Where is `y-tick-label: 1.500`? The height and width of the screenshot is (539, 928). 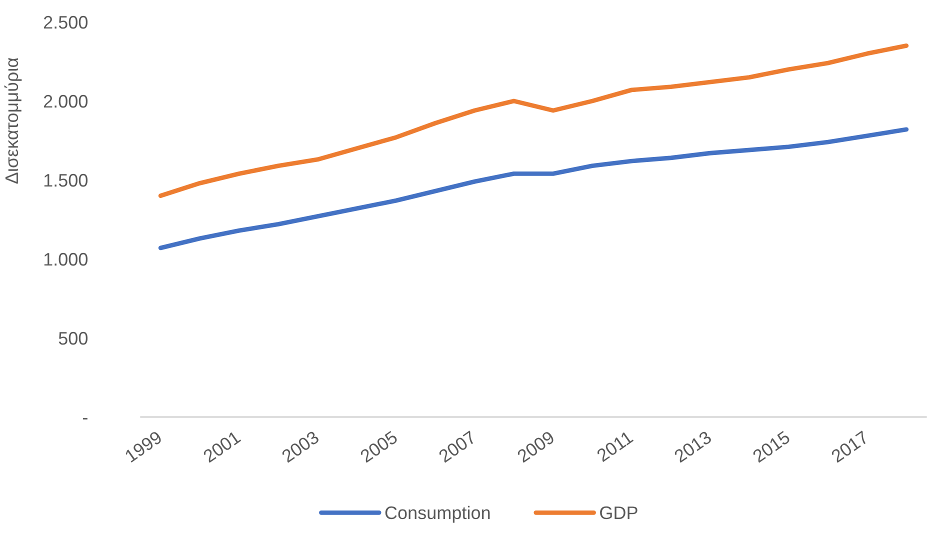
y-tick-label: 1.500 is located at coordinates (66, 180).